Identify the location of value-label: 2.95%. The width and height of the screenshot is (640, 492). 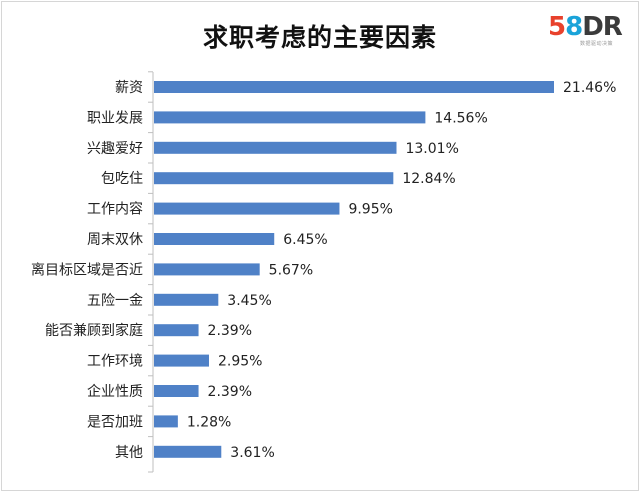
(240, 362).